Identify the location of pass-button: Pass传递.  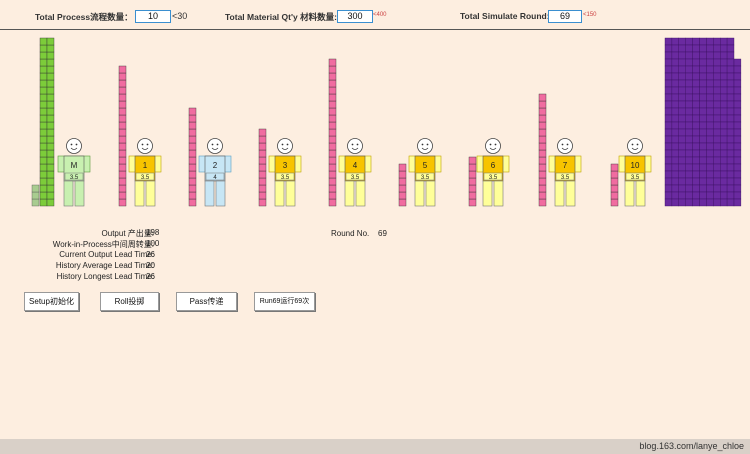
(206, 301).